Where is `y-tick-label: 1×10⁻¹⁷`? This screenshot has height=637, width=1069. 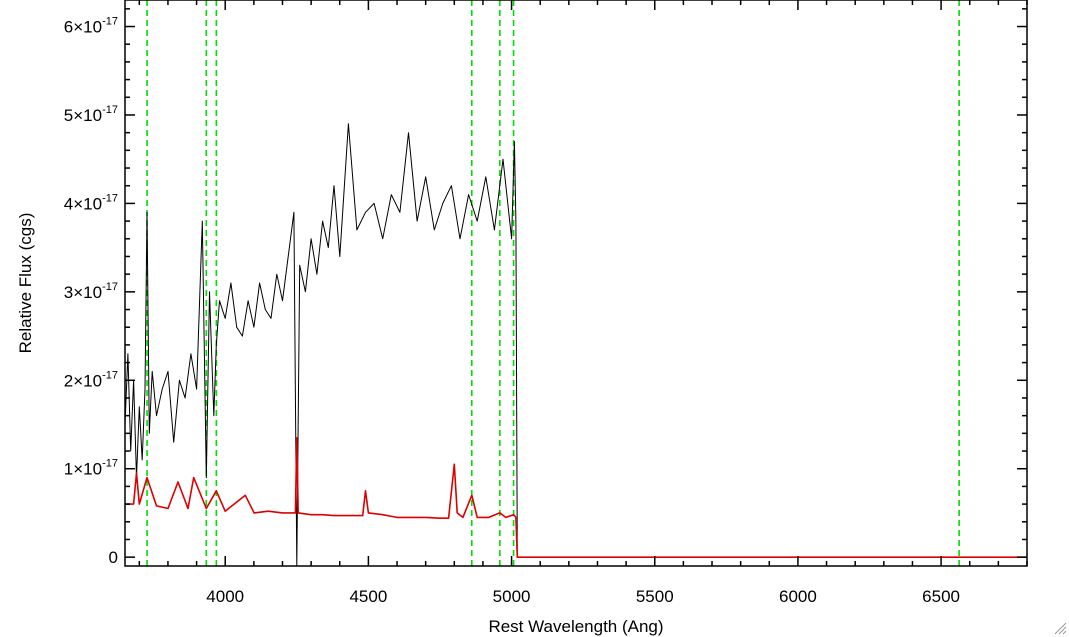 y-tick-label: 1×10⁻¹⁷ is located at coordinates (91, 468).